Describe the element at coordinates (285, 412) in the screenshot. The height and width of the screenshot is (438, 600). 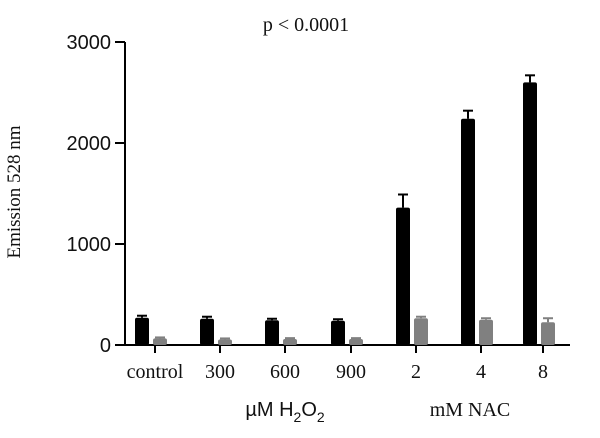
I see `group-label-h2o2: µM H2O2` at that location.